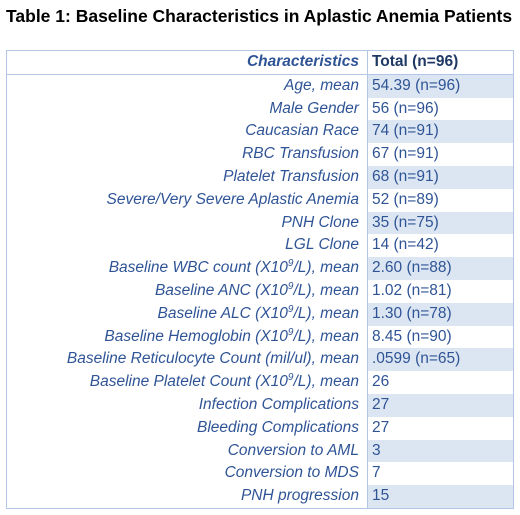 This screenshot has height=515, width=520. I want to click on row-label: PNH progression, so click(187, 497).